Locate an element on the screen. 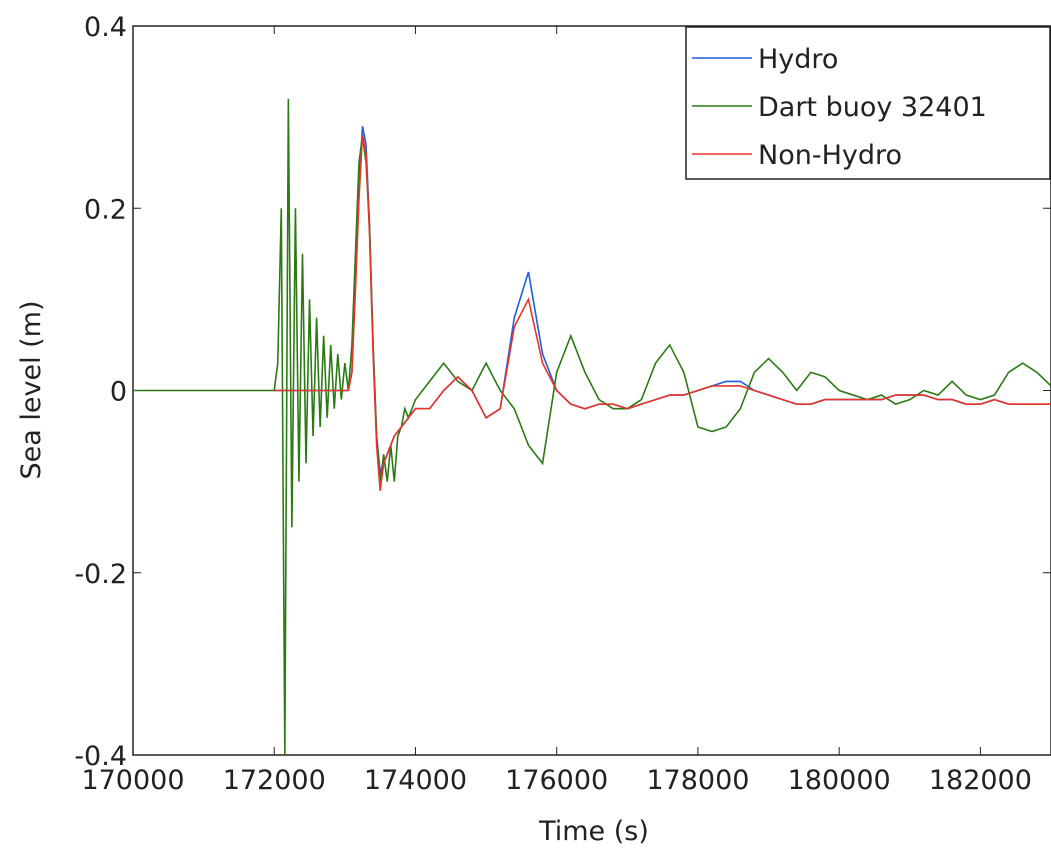  y-tick-label: 0.2 is located at coordinates (105, 209).